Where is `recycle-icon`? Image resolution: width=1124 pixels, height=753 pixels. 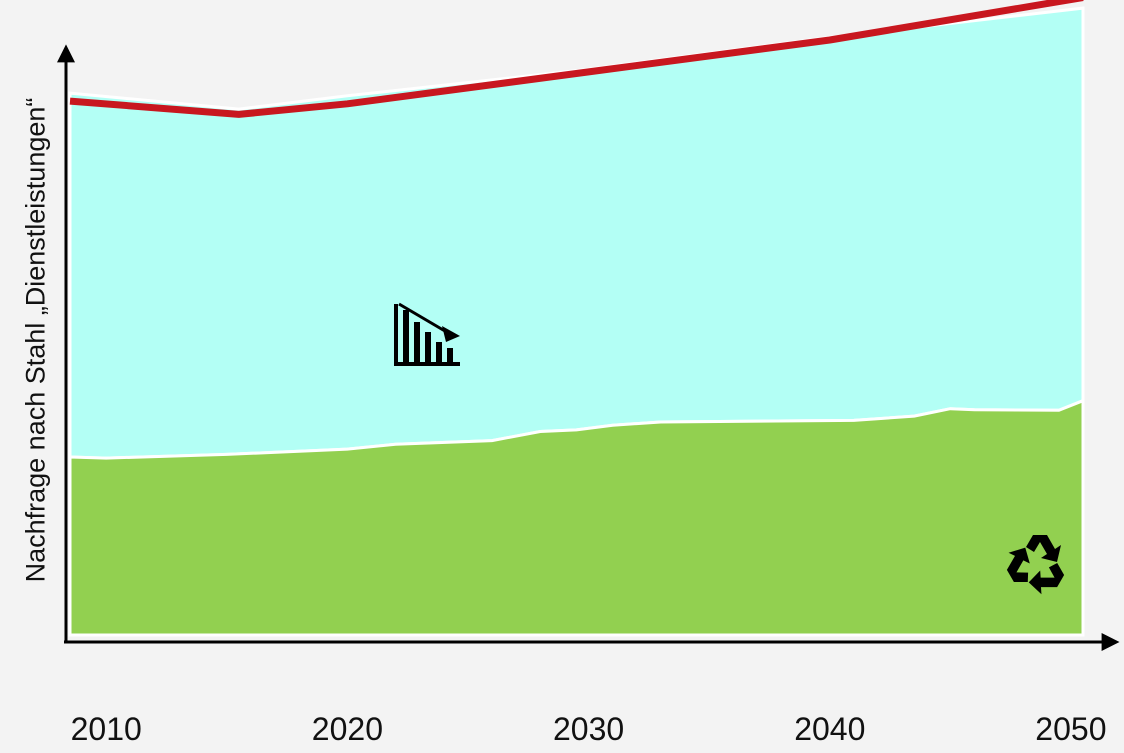 recycle-icon is located at coordinates (1035, 565).